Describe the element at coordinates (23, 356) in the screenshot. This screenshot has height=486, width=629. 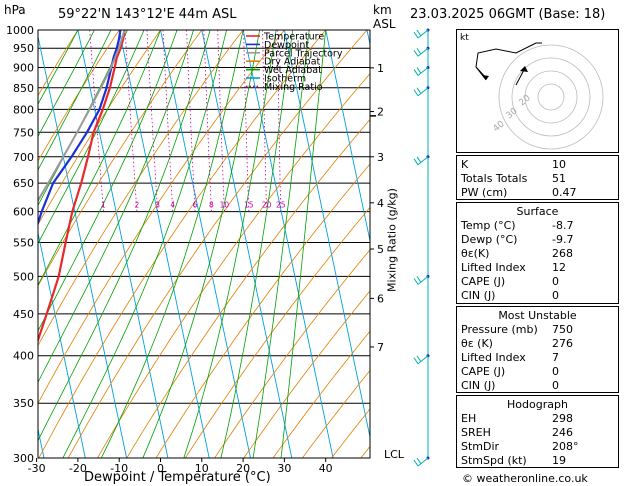
I see `pressure-tick-label: 400` at that location.